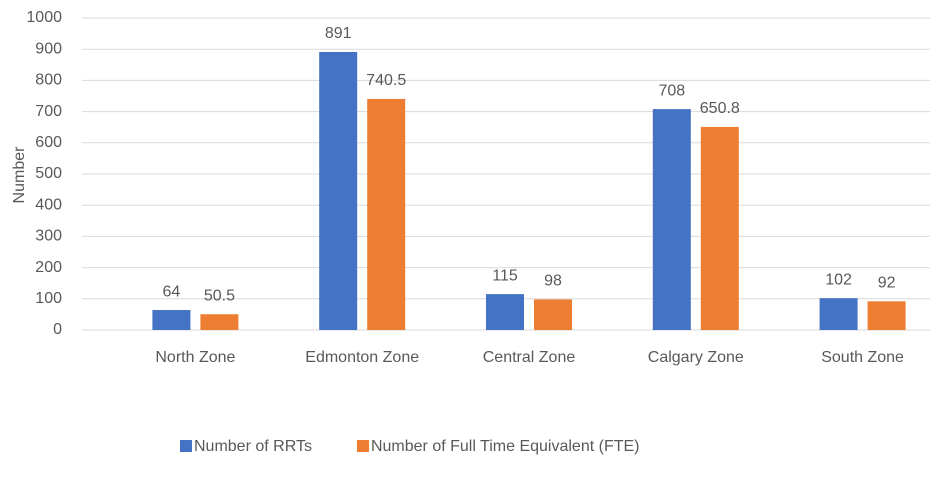  I want to click on x-tick-label: Calgary Zone, so click(696, 357).